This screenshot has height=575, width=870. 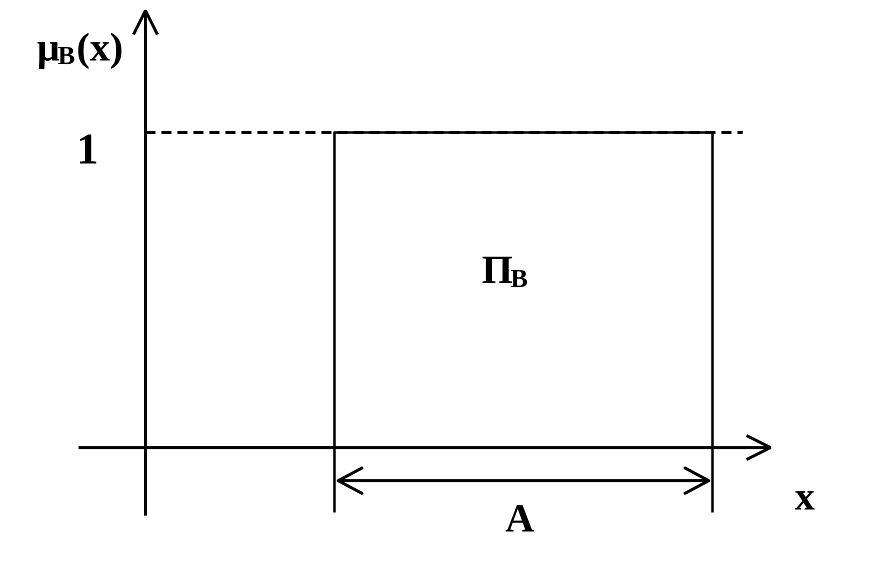 What do you see at coordinates (87, 149) in the screenshot?
I see `ref-line-label: 1` at bounding box center [87, 149].